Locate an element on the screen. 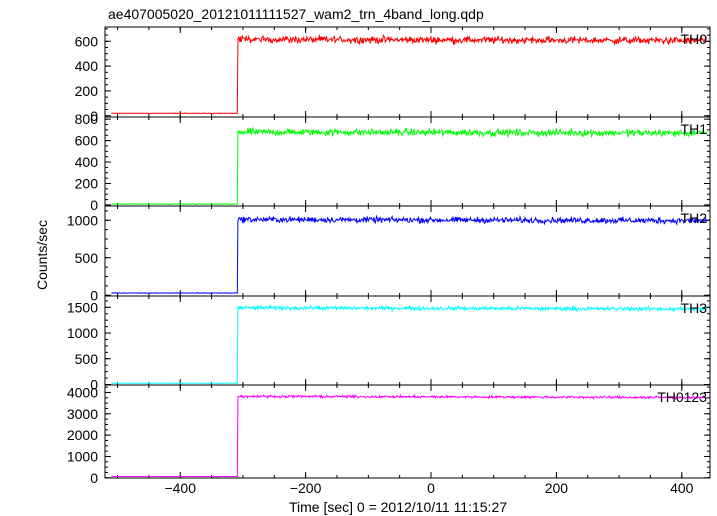 The width and height of the screenshot is (717, 516). panel-label-th2: TH2 is located at coordinates (694, 218).